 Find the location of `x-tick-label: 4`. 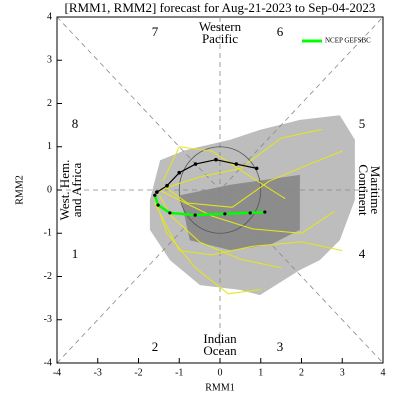

x-tick-label: 4 is located at coordinates (383, 372).